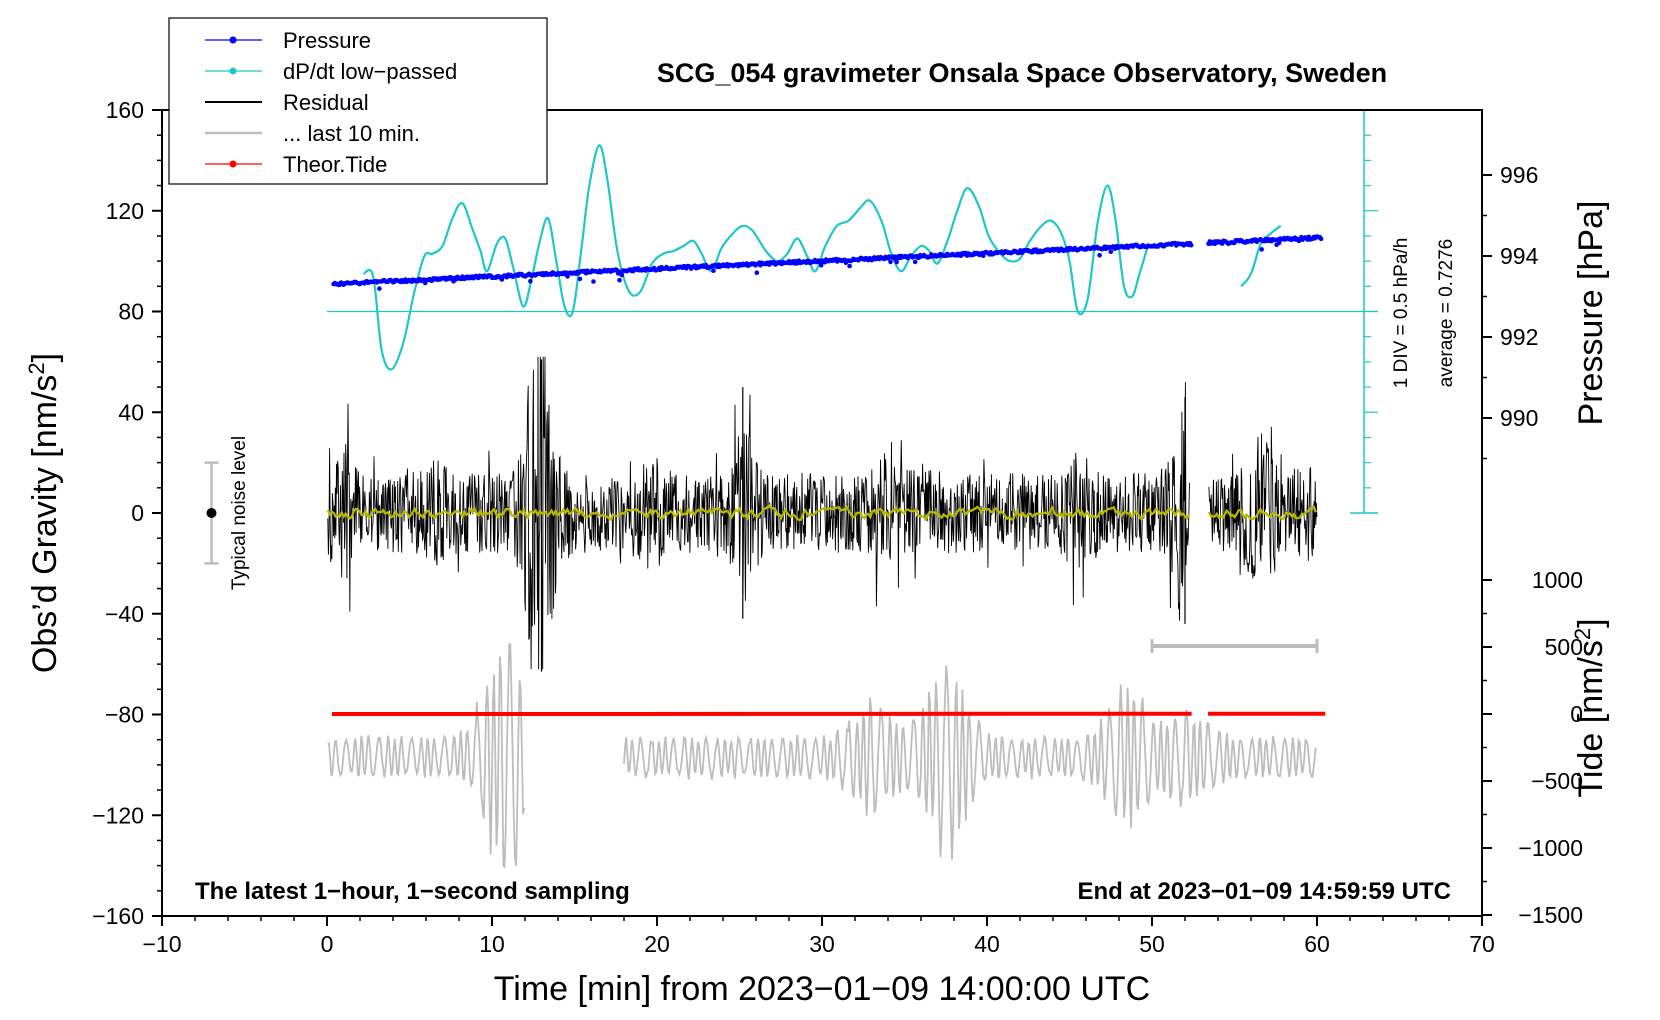  Describe the element at coordinates (118, 916) in the screenshot. I see `y-tick-label: −160` at that location.